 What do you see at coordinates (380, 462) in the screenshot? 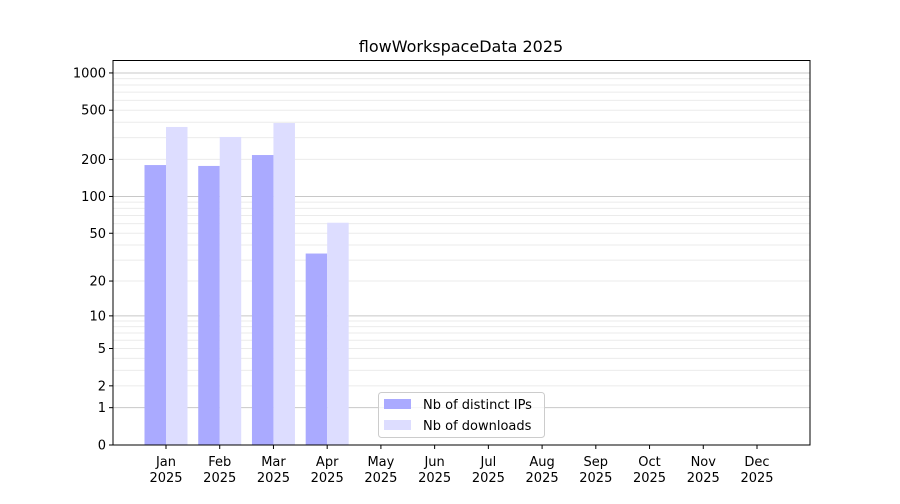
I see `x-tick-label-month: May` at bounding box center [380, 462].